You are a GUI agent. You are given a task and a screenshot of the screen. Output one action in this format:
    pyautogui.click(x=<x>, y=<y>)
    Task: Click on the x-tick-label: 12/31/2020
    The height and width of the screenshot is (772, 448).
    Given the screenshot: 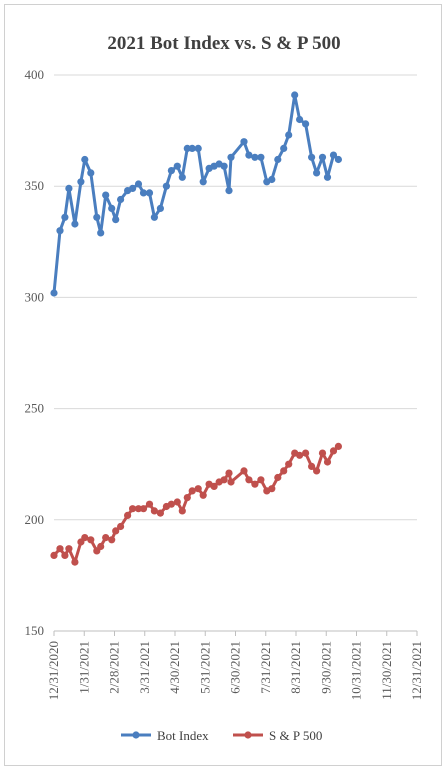 What is the action you would take?
    pyautogui.click(x=53, y=670)
    